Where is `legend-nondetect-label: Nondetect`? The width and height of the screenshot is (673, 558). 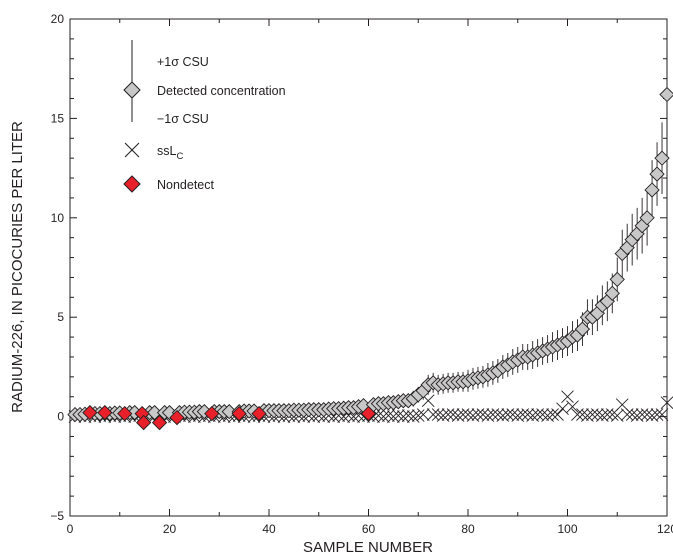
legend-nondetect-label: Nondetect is located at coordinates (186, 185).